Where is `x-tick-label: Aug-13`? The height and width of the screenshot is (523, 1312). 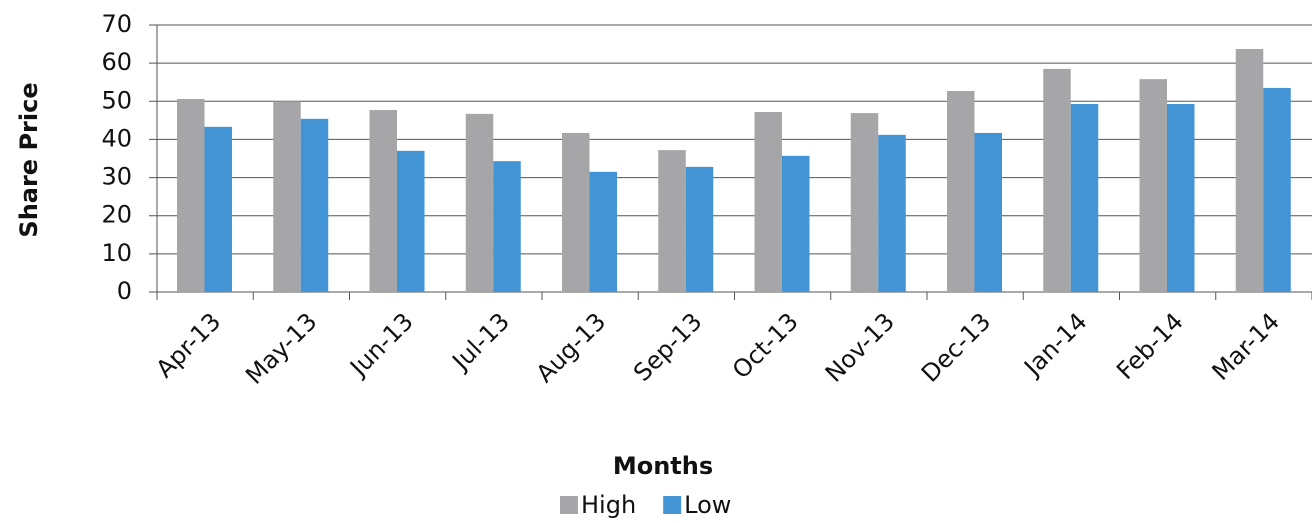
x-tick-label: Aug-13 is located at coordinates (571, 347).